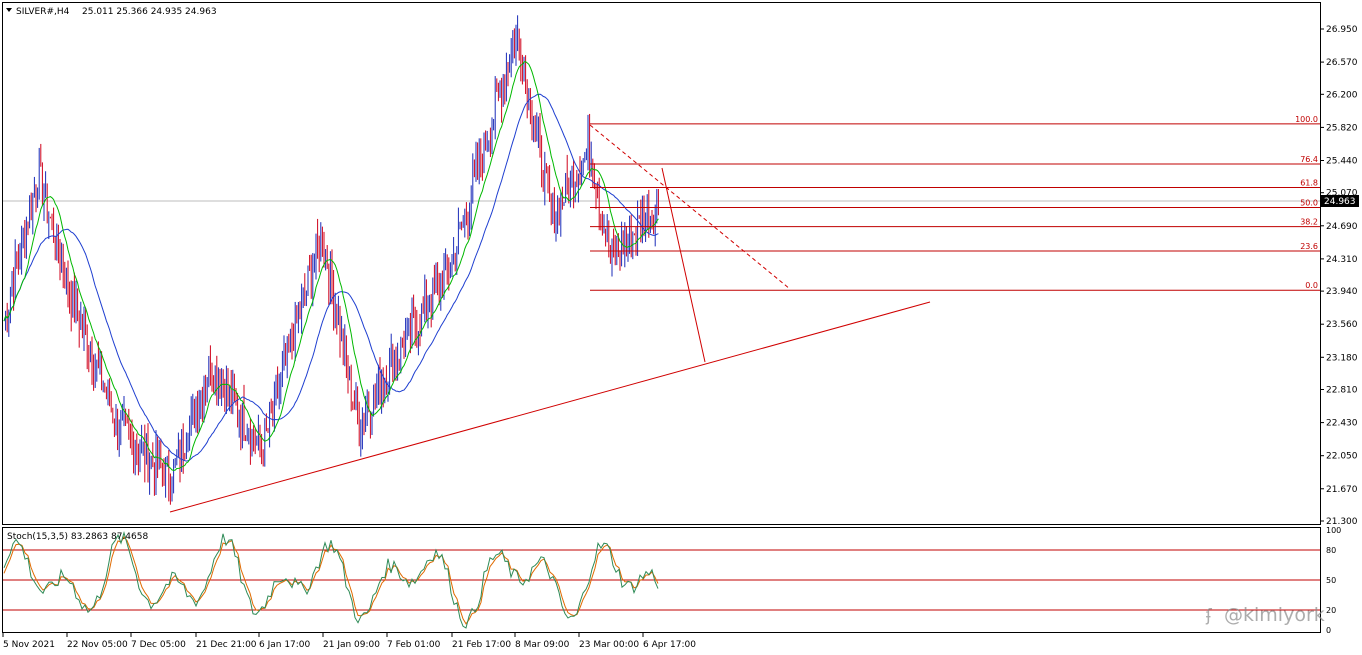 Image resolution: width=1362 pixels, height=655 pixels. I want to click on time-tick-label: 7 Dec 05:00, so click(158, 645).